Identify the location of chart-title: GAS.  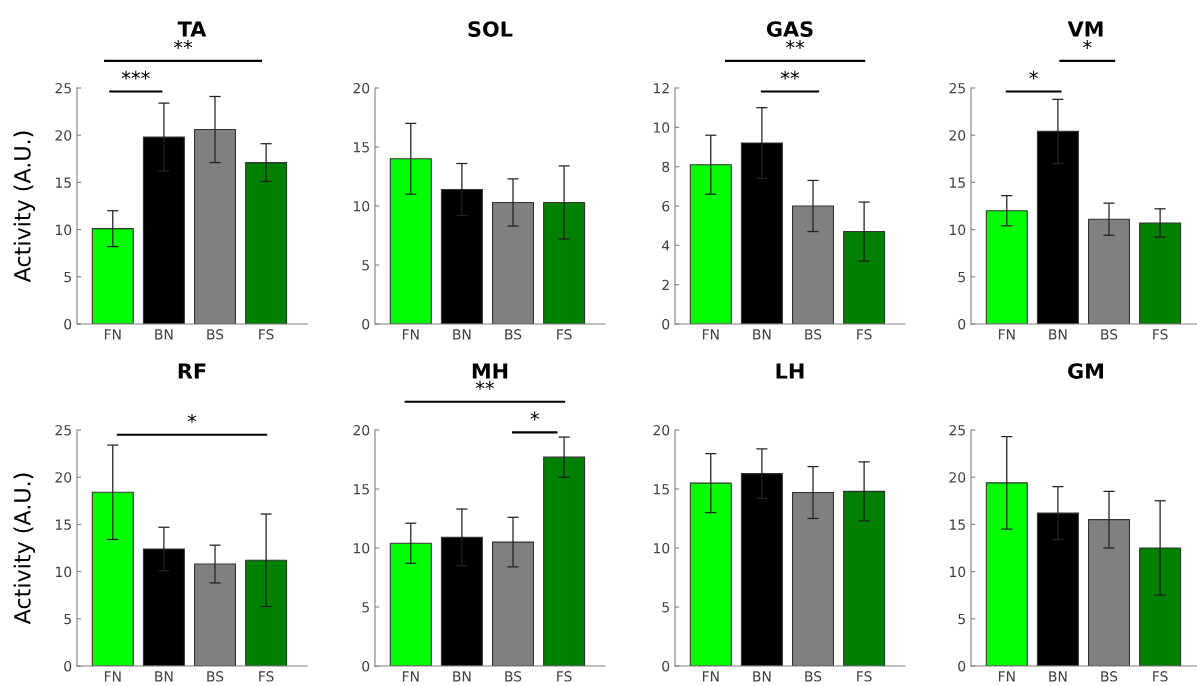
(789, 29).